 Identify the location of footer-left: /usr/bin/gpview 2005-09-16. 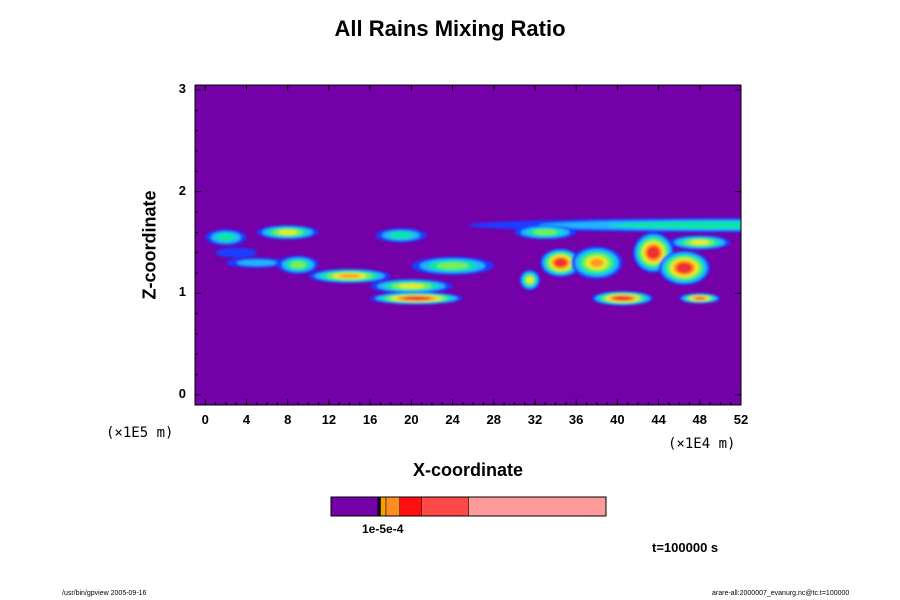
(104, 593).